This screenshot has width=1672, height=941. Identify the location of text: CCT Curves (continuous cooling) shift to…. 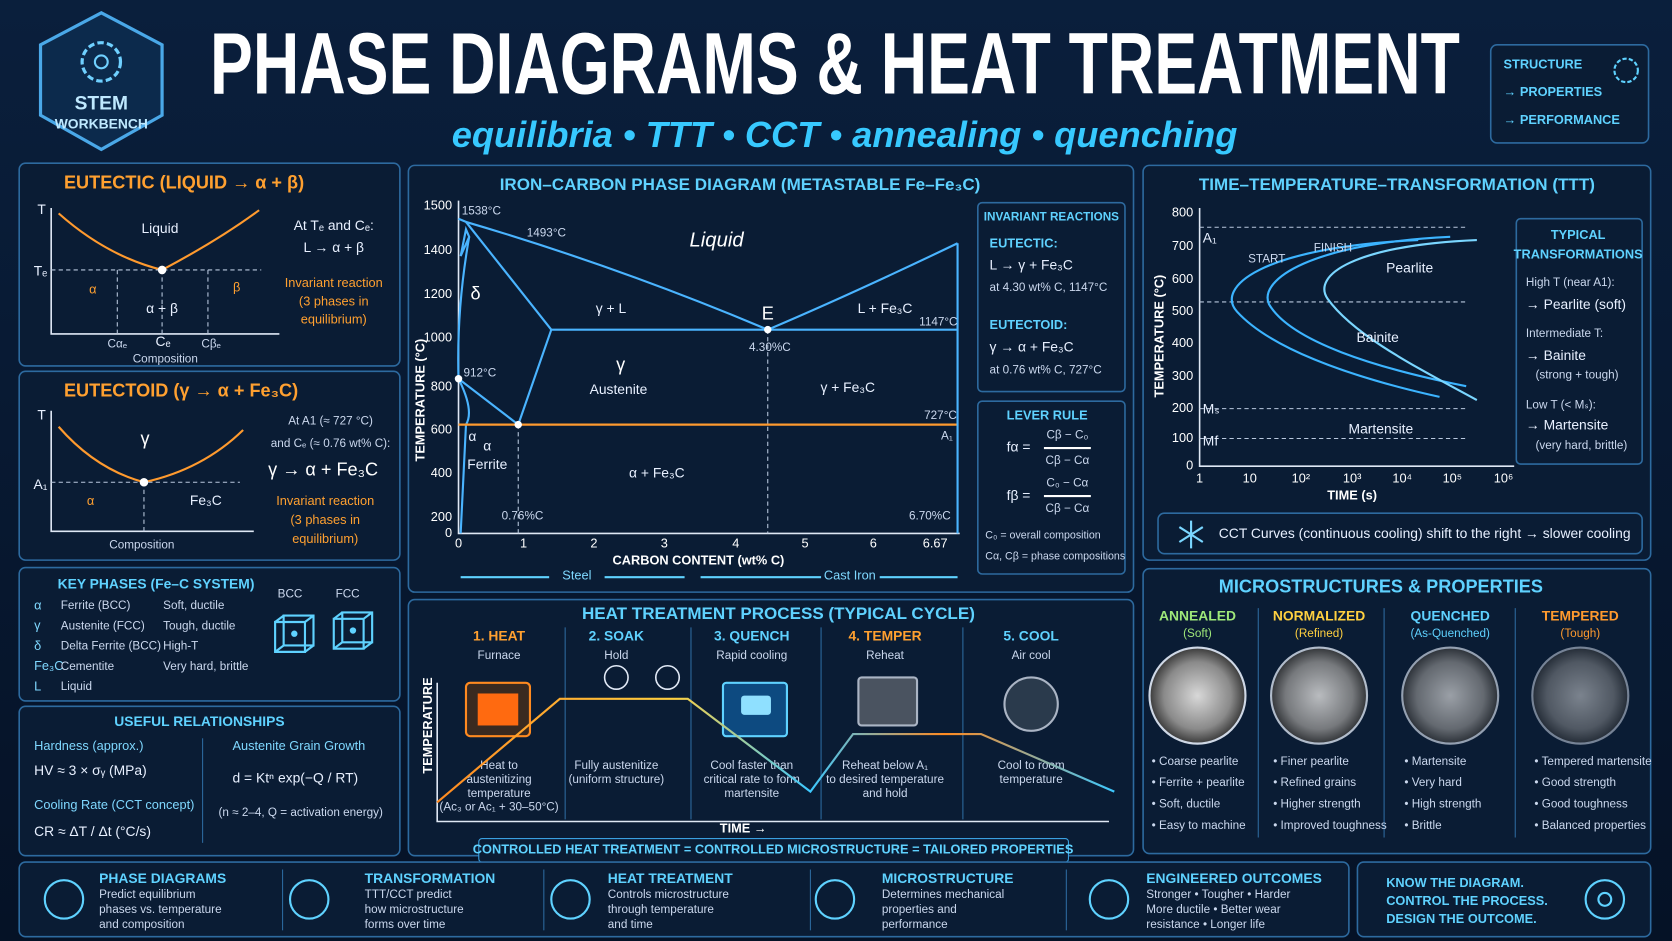
(1425, 533).